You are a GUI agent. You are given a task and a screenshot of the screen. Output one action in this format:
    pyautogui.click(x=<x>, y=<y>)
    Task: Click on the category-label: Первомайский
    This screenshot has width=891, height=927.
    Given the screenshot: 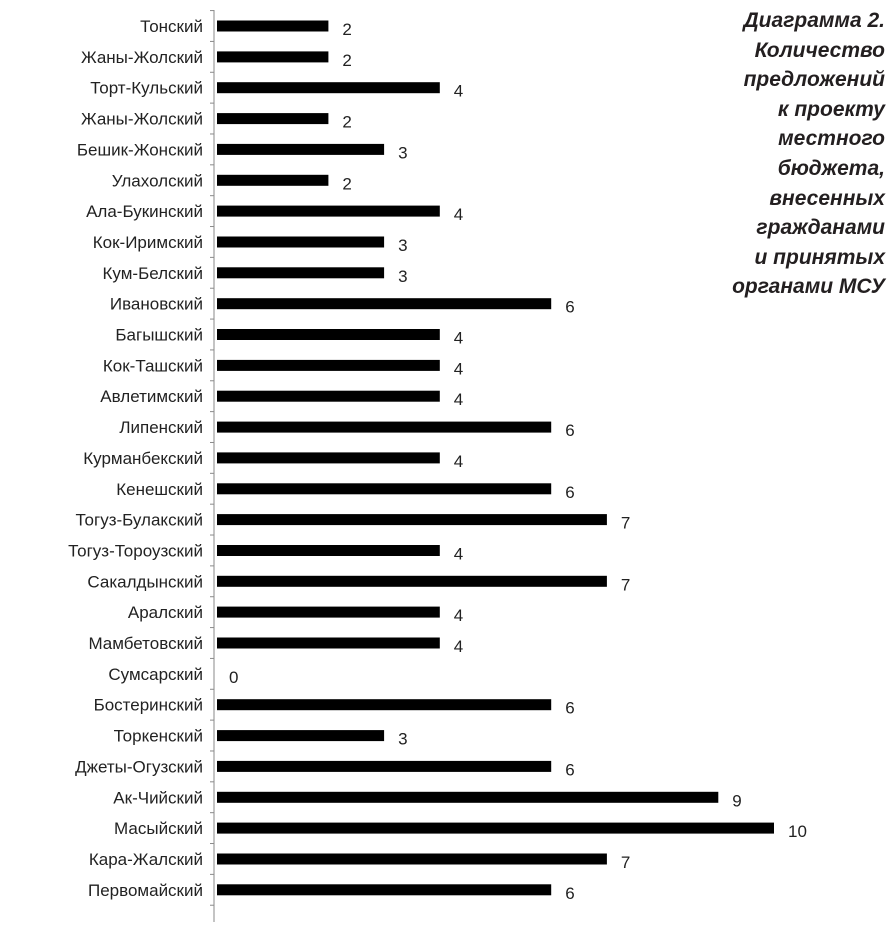 What is the action you would take?
    pyautogui.click(x=145, y=890)
    